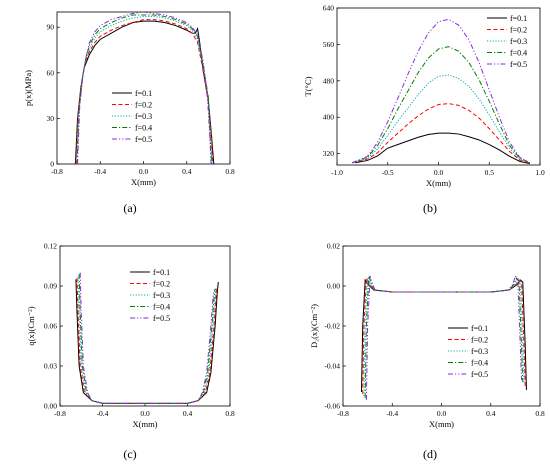  I want to click on y-tick-label: 90, so click(51, 27).